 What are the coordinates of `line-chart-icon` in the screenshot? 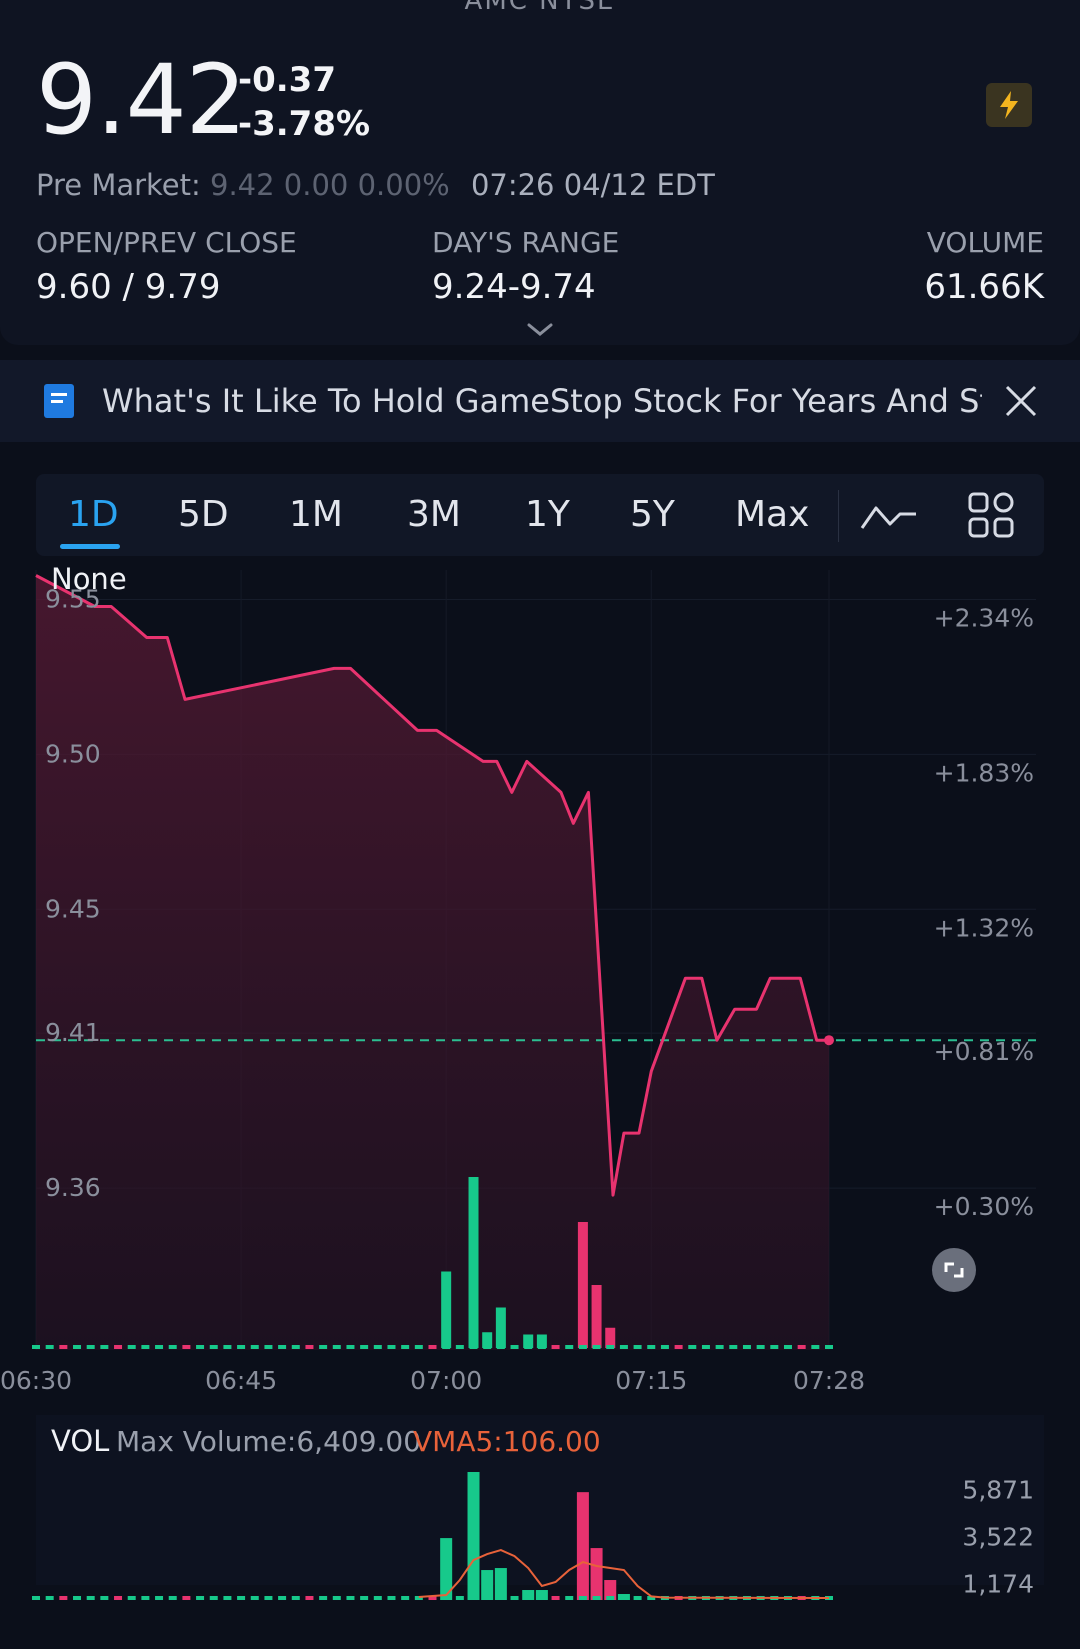 It's located at (889, 516).